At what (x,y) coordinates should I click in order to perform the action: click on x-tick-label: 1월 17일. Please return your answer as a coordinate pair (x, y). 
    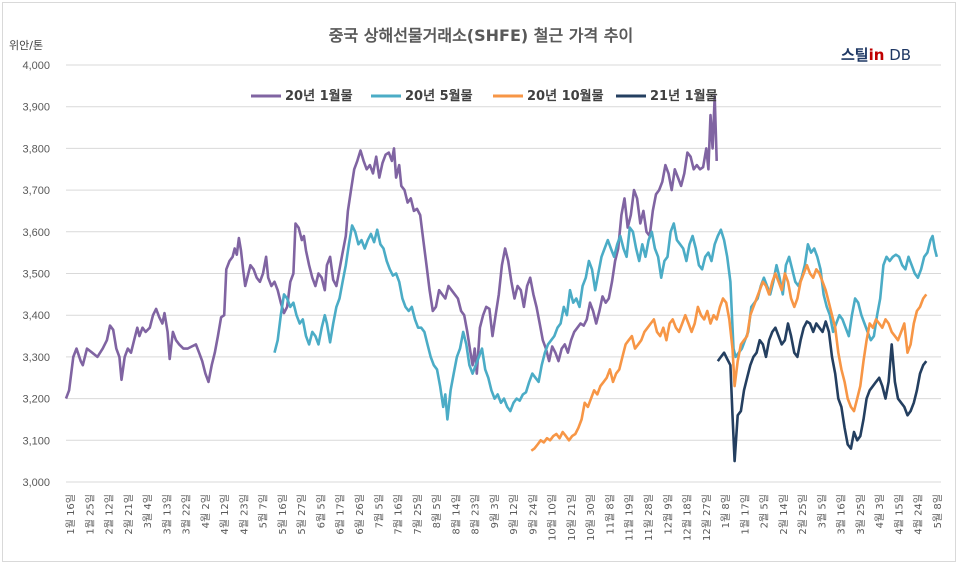
    Looking at the image, I should click on (745, 514).